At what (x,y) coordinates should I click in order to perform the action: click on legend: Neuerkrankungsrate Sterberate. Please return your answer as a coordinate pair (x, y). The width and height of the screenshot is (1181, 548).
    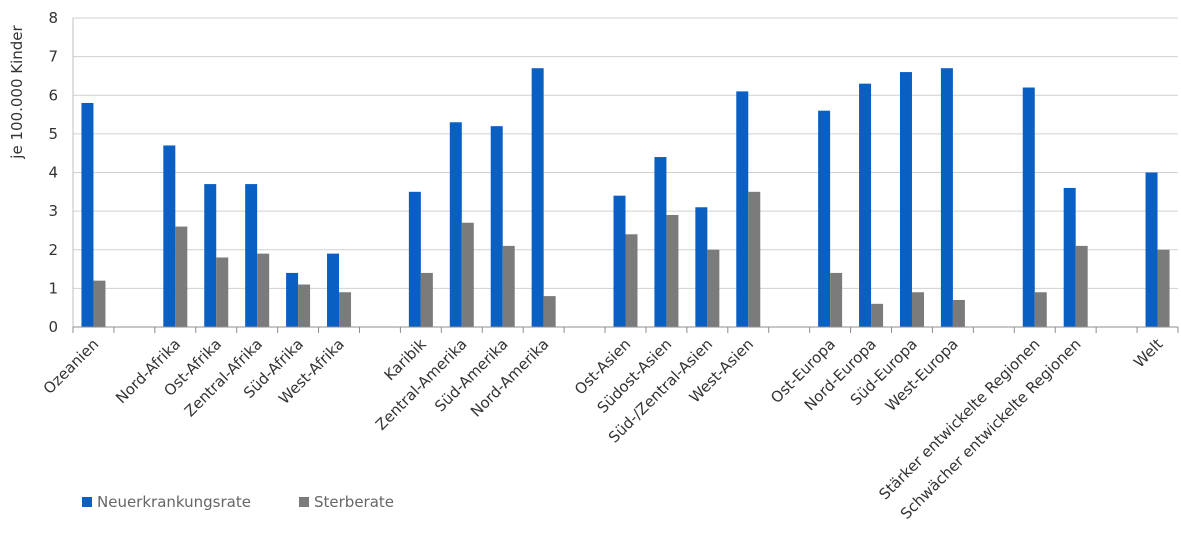
    Looking at the image, I should click on (238, 502).